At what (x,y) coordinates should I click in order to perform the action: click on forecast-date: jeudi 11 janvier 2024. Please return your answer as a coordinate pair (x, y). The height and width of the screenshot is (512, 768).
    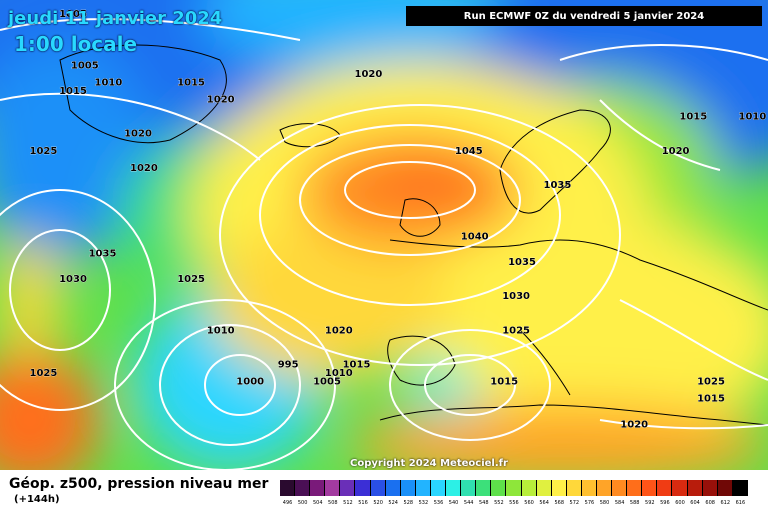
    Looking at the image, I should click on (115, 18).